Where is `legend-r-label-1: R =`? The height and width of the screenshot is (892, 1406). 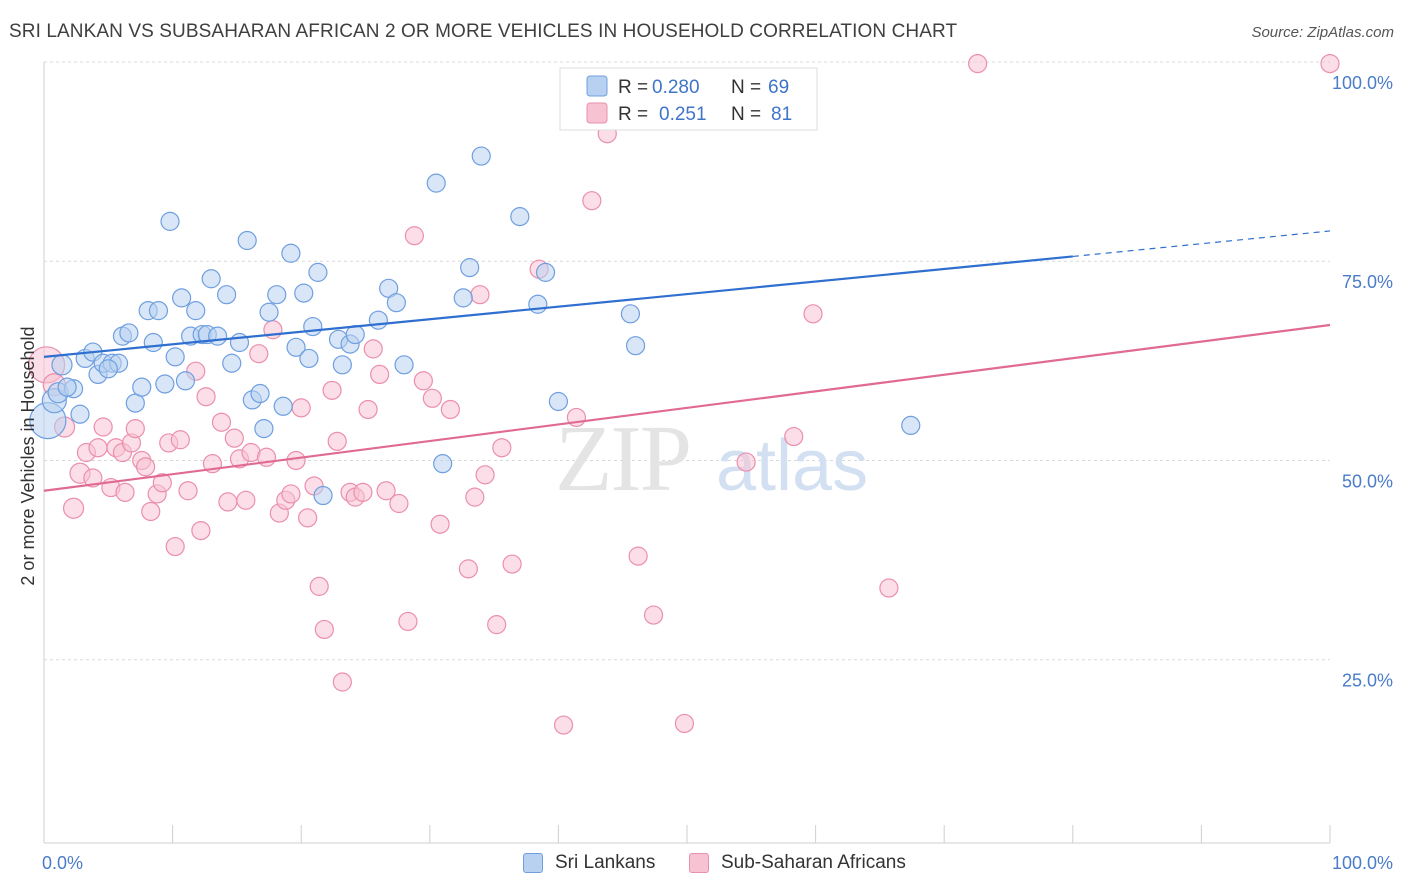 legend-r-label-1: R = is located at coordinates (633, 87).